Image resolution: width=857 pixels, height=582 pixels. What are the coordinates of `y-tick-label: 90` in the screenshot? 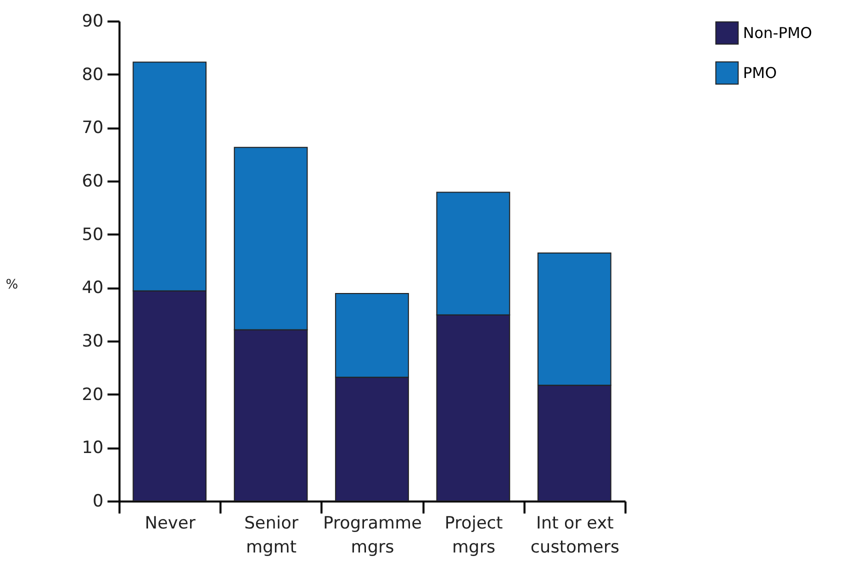 It's located at (93, 22).